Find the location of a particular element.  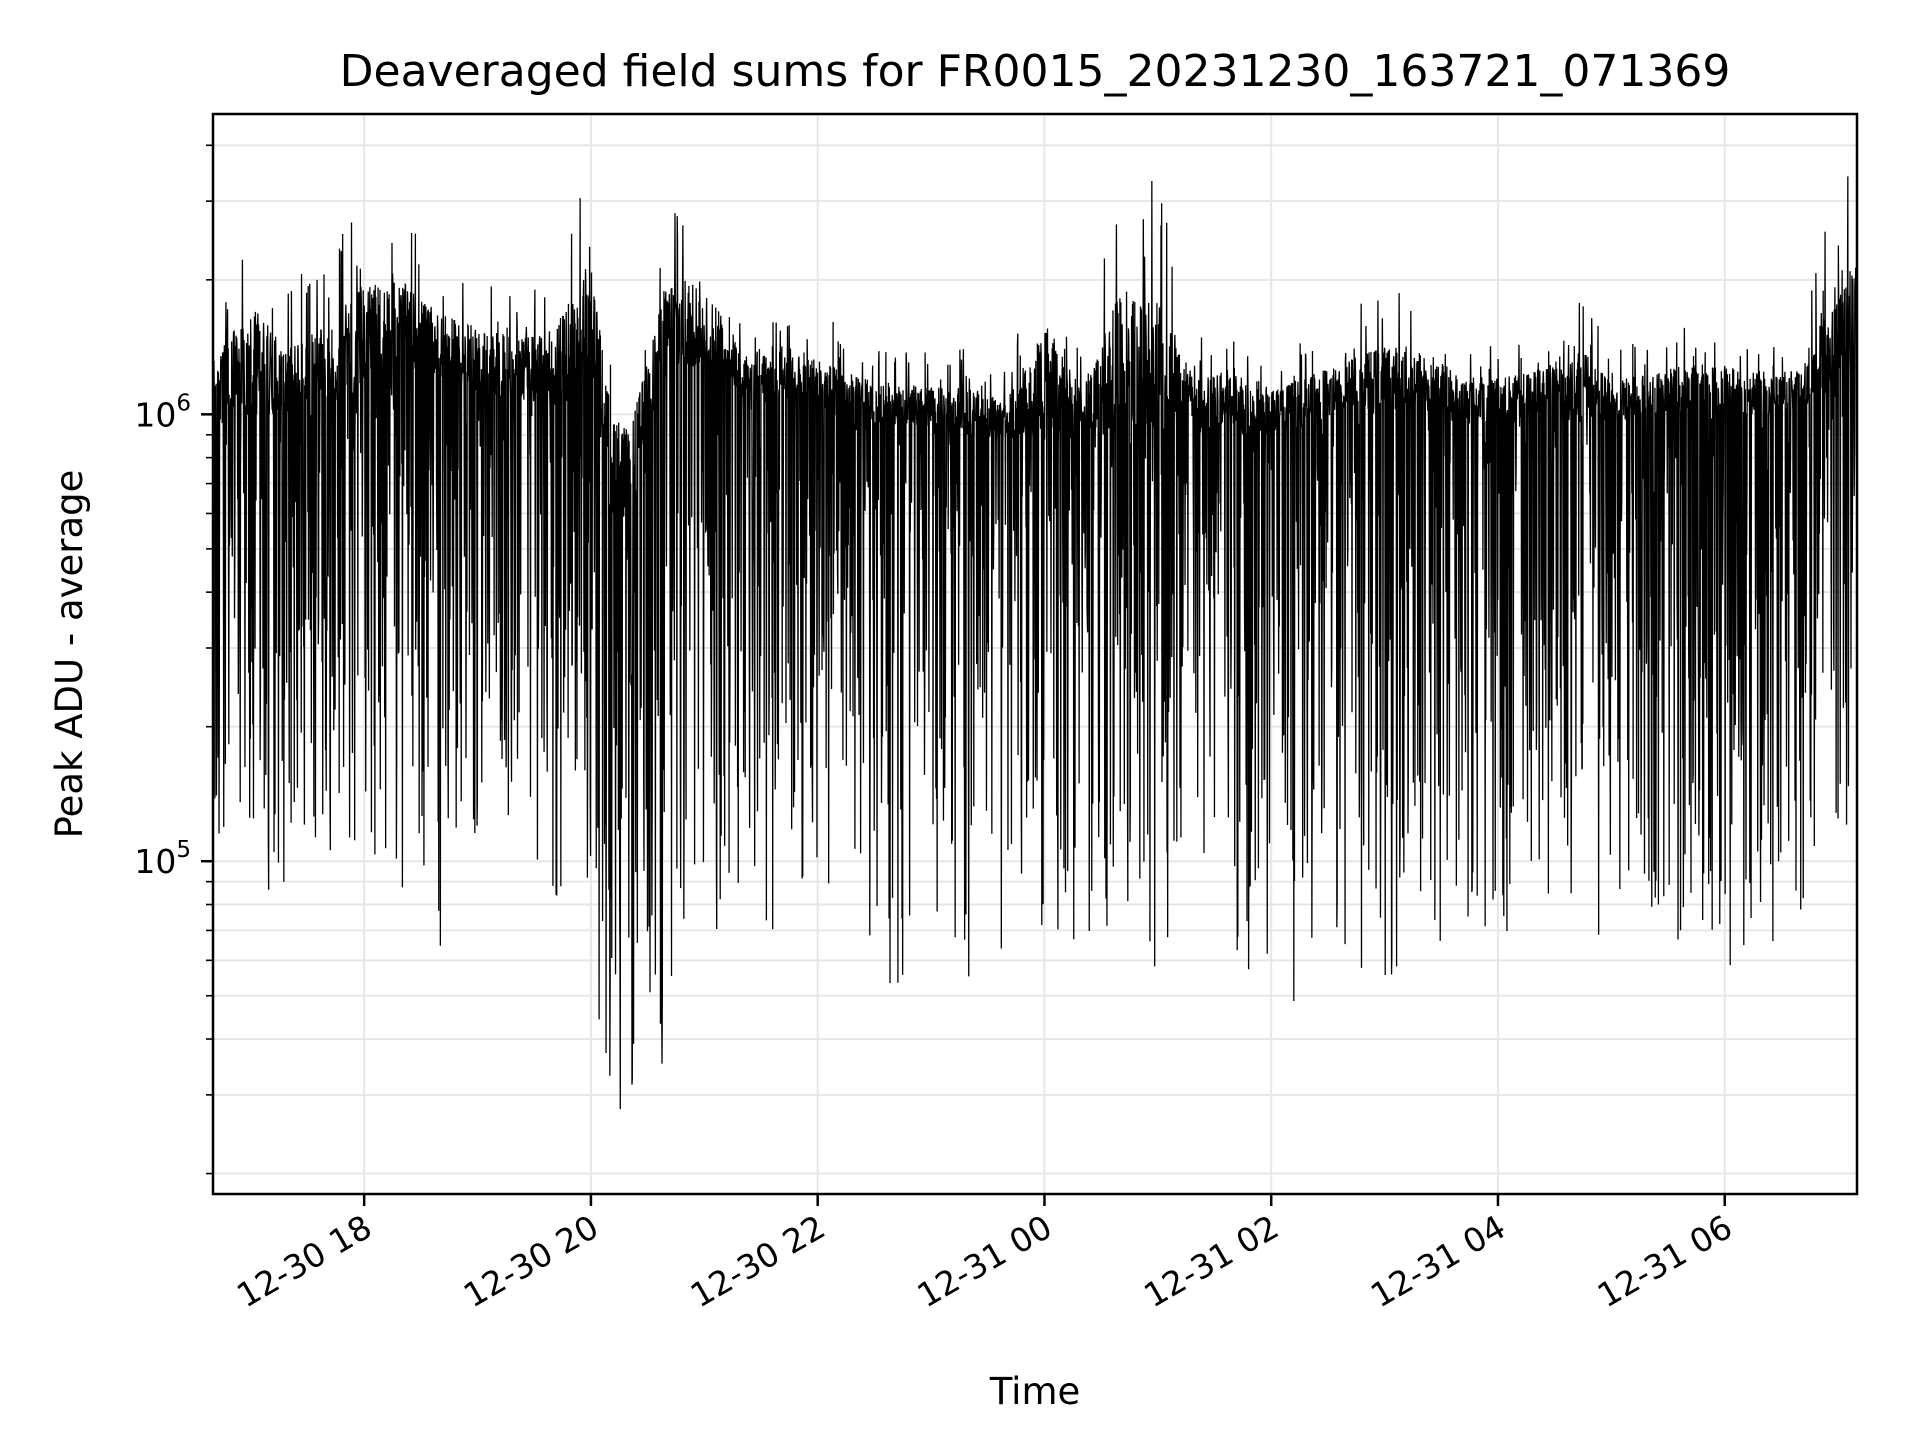

y-tick-label: 10⁵ is located at coordinates (162, 859).